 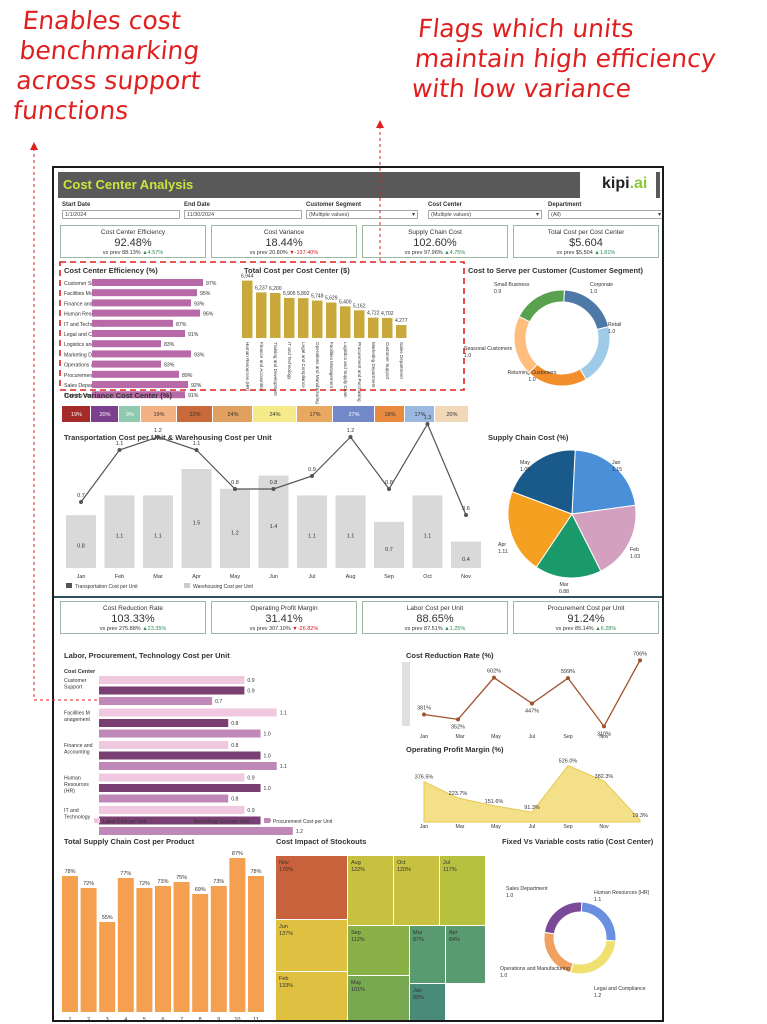 I want to click on efficiency-value-label: 91%, so click(x=193, y=396).